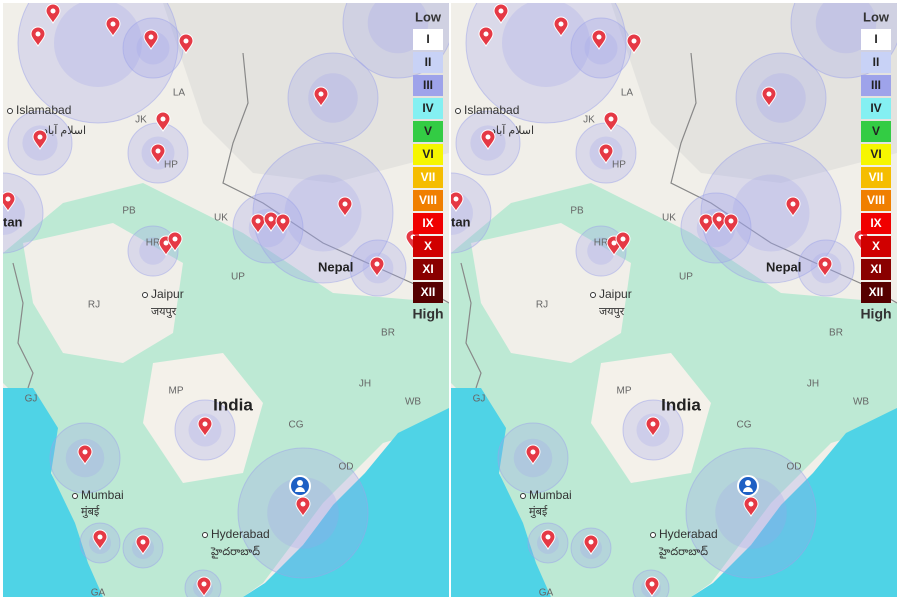 The height and width of the screenshot is (600, 900). I want to click on map-label: MP, so click(624, 391).